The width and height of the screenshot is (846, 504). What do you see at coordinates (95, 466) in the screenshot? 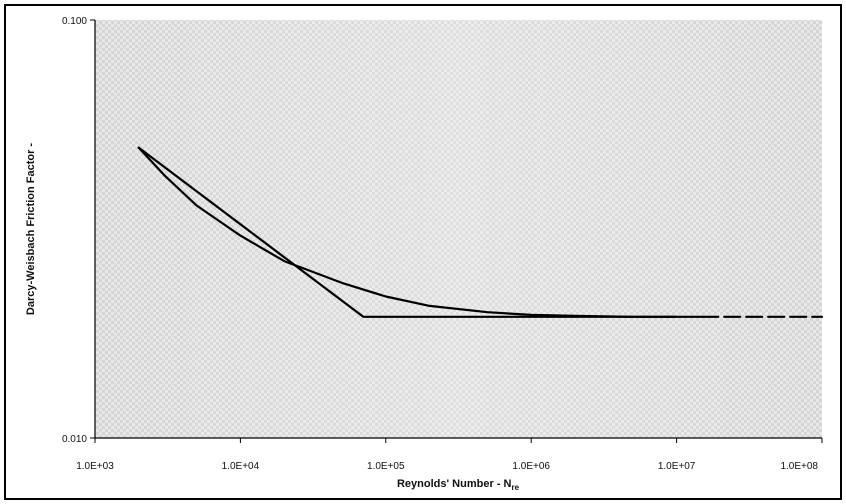
I see `x-tick-label: 1.0E+03` at bounding box center [95, 466].